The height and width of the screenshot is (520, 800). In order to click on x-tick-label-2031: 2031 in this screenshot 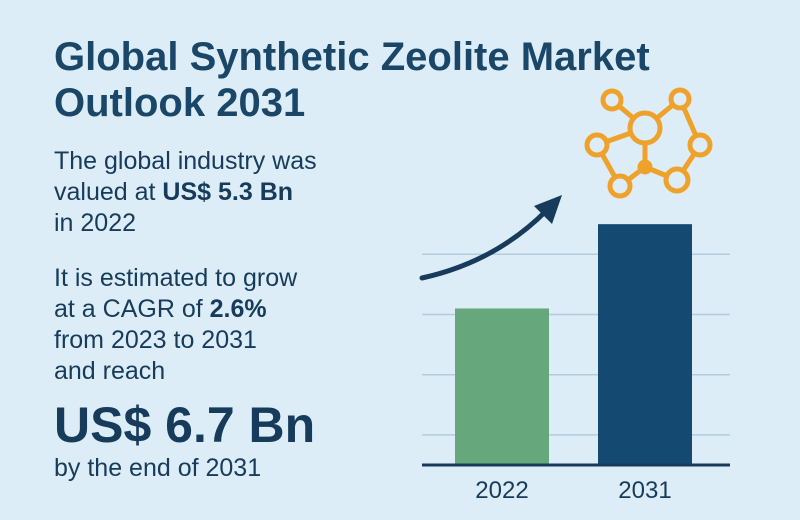, I will do `click(644, 490)`.